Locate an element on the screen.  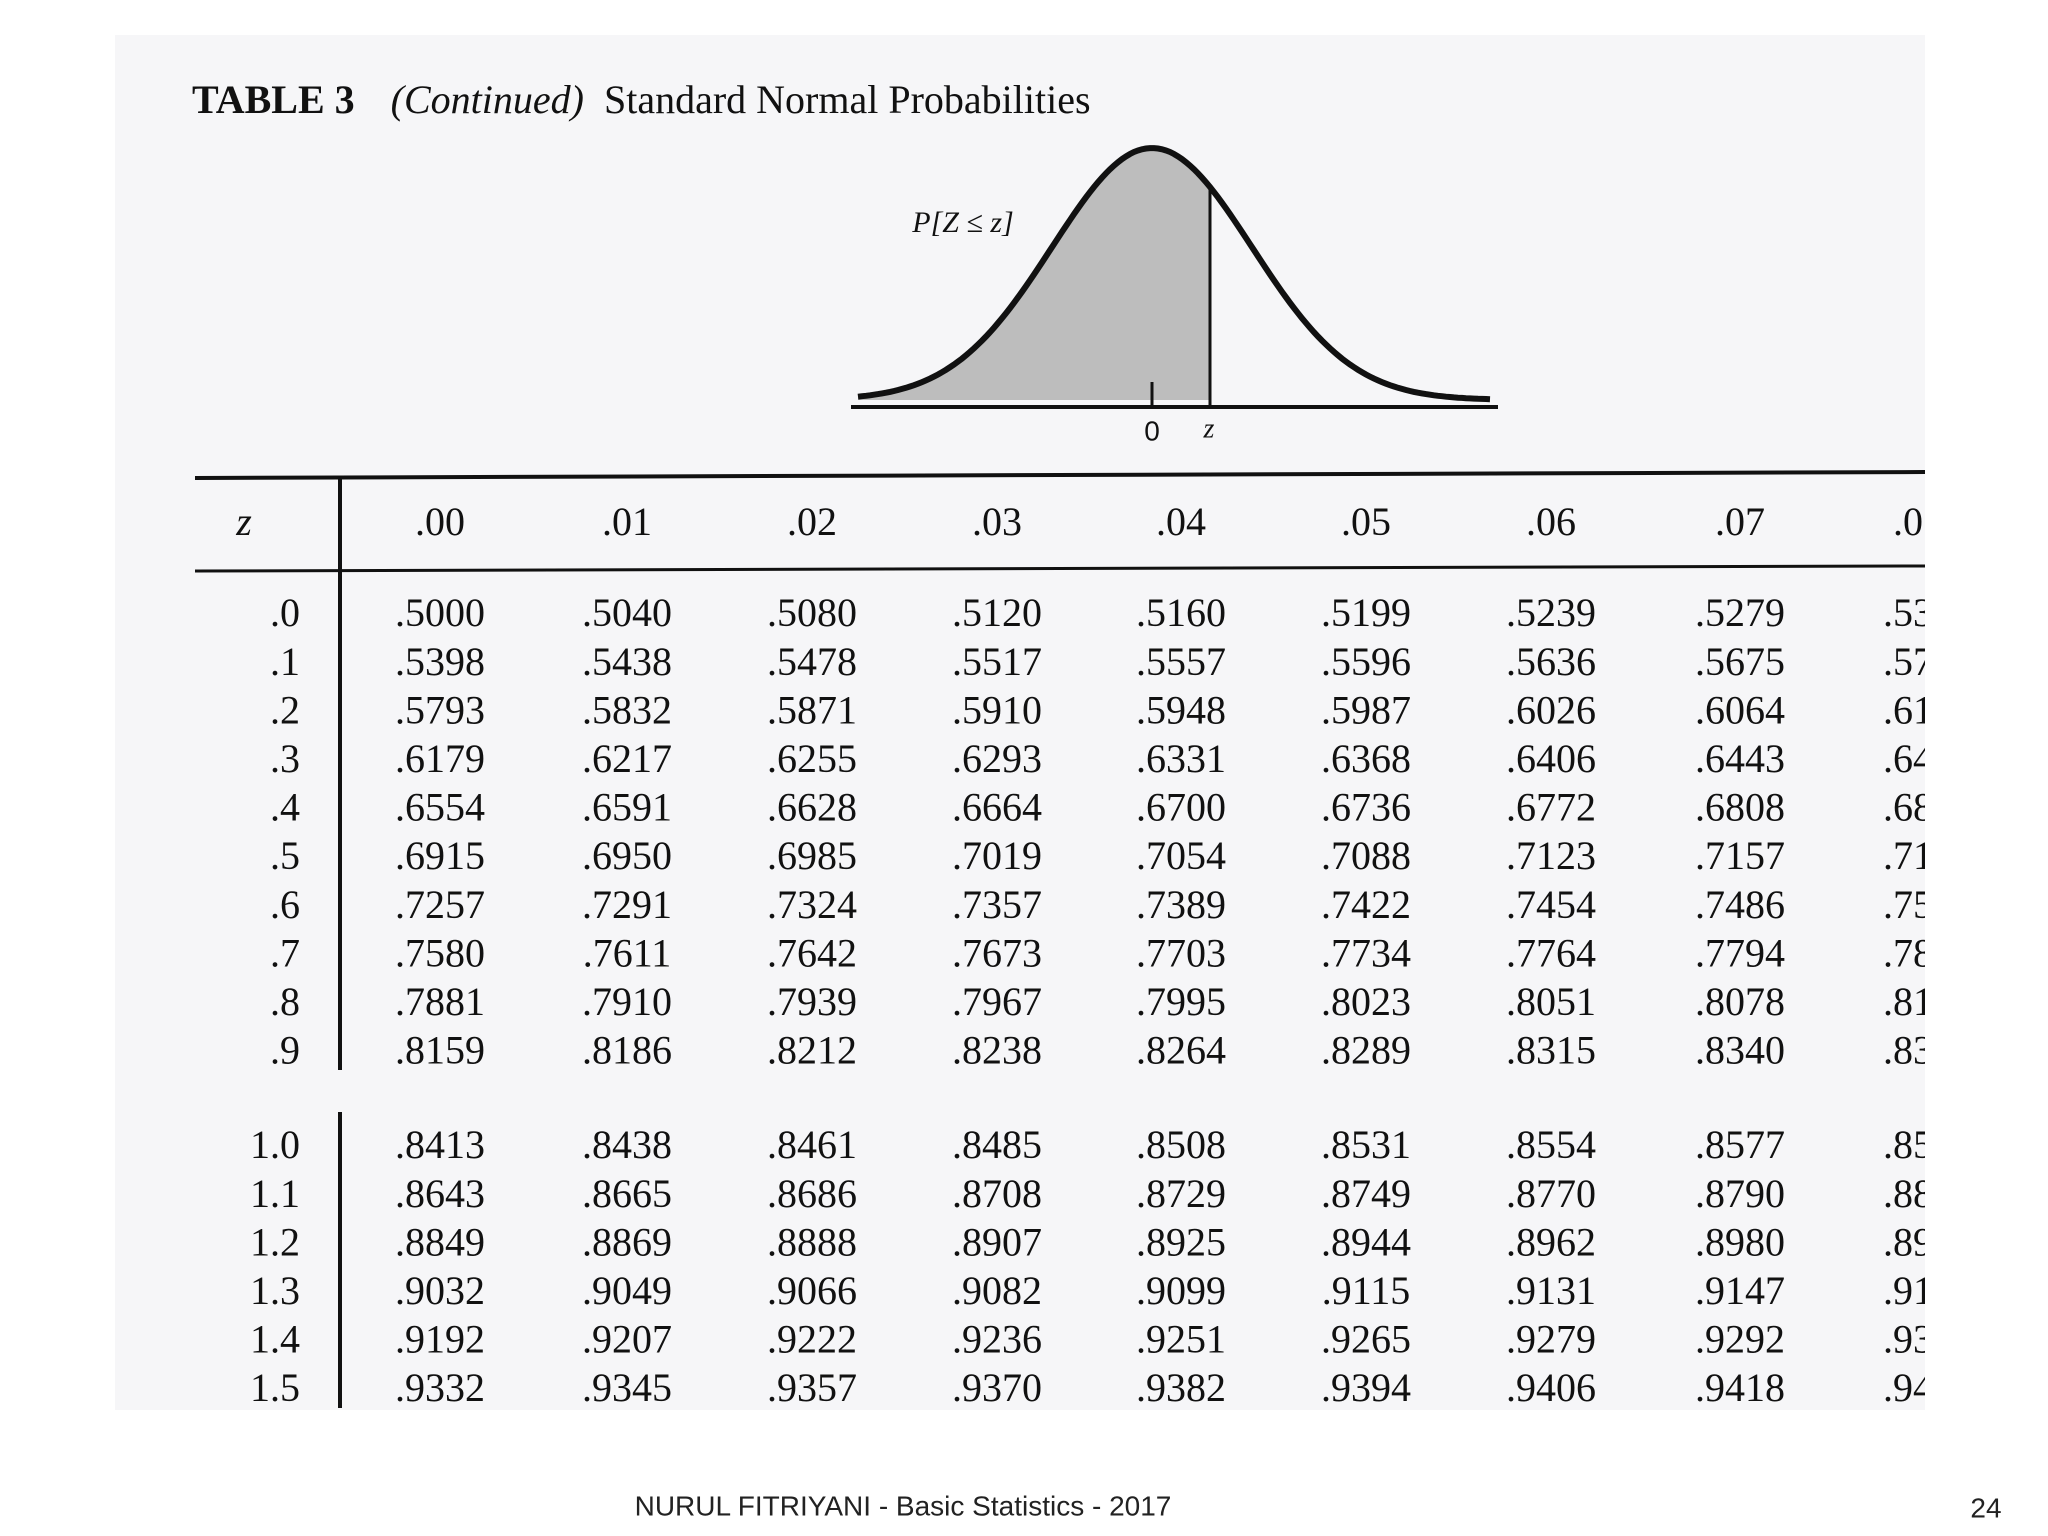
probability-label: P[Z ≤ z] is located at coordinates (962, 222).